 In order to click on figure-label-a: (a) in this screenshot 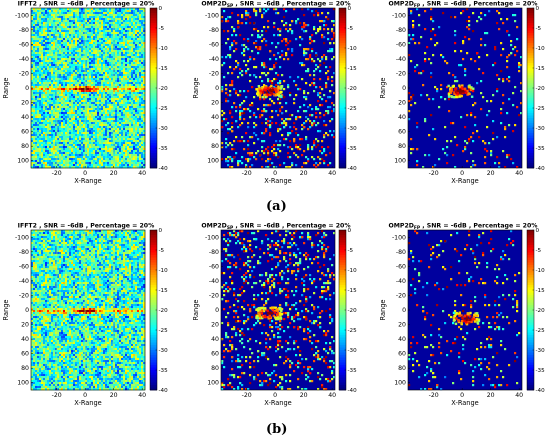, I will do `click(276, 206)`.